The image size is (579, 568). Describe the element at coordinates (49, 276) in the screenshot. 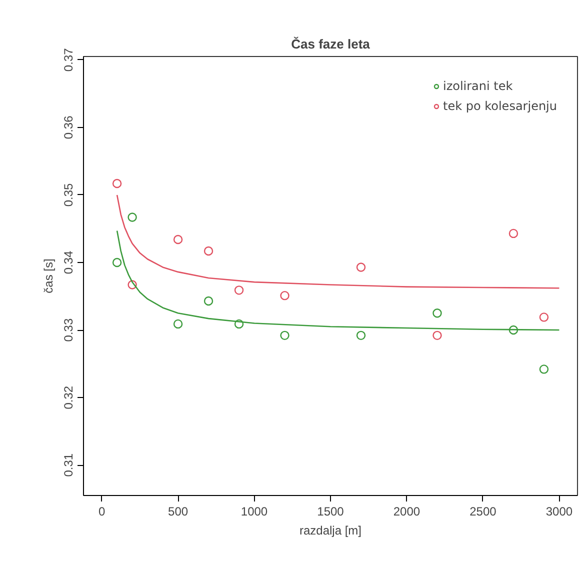

I see `y-axis-title: čas [s]` at that location.